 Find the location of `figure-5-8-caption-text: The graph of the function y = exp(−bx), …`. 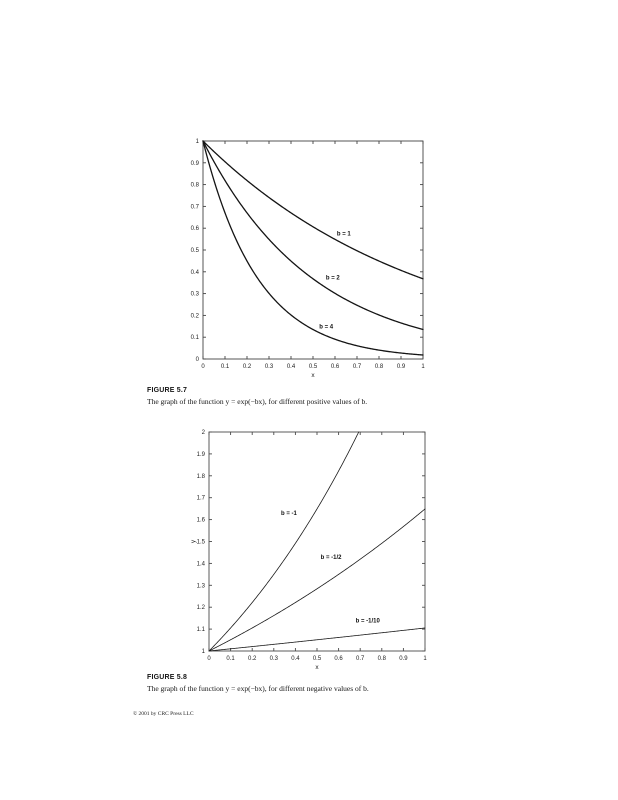

figure-5-8-caption-text: The graph of the function y = exp(−bx), … is located at coordinates (258, 688).